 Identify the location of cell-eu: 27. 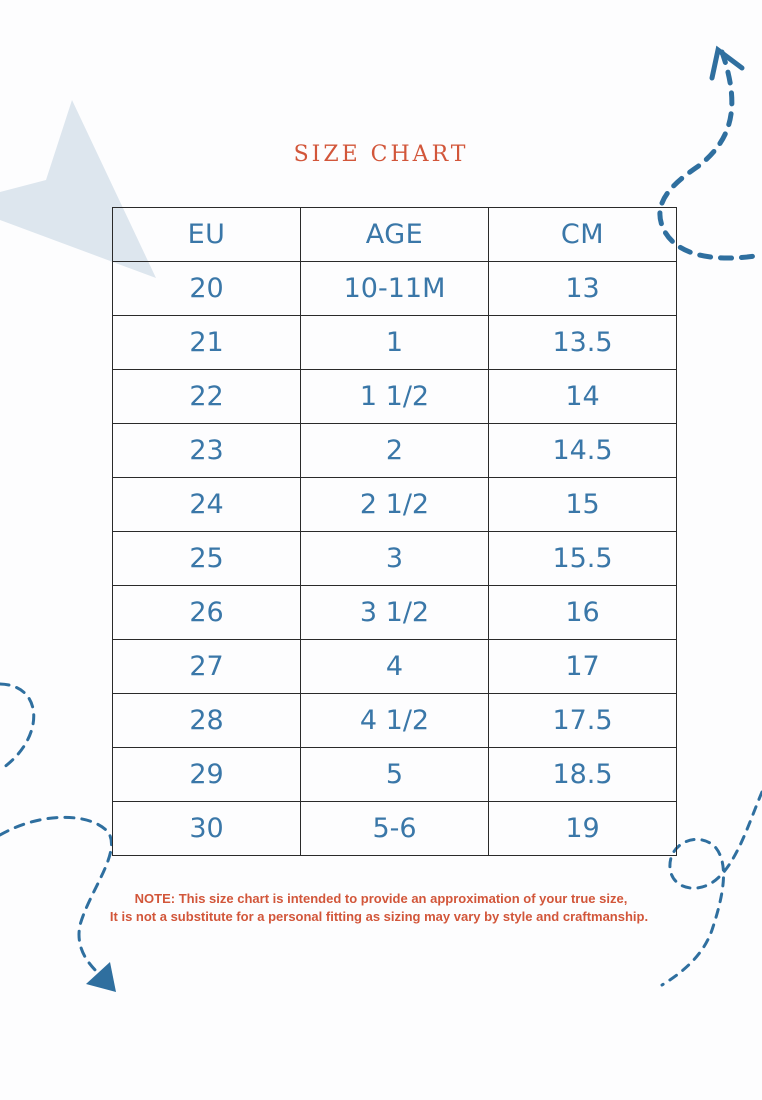
(206, 666).